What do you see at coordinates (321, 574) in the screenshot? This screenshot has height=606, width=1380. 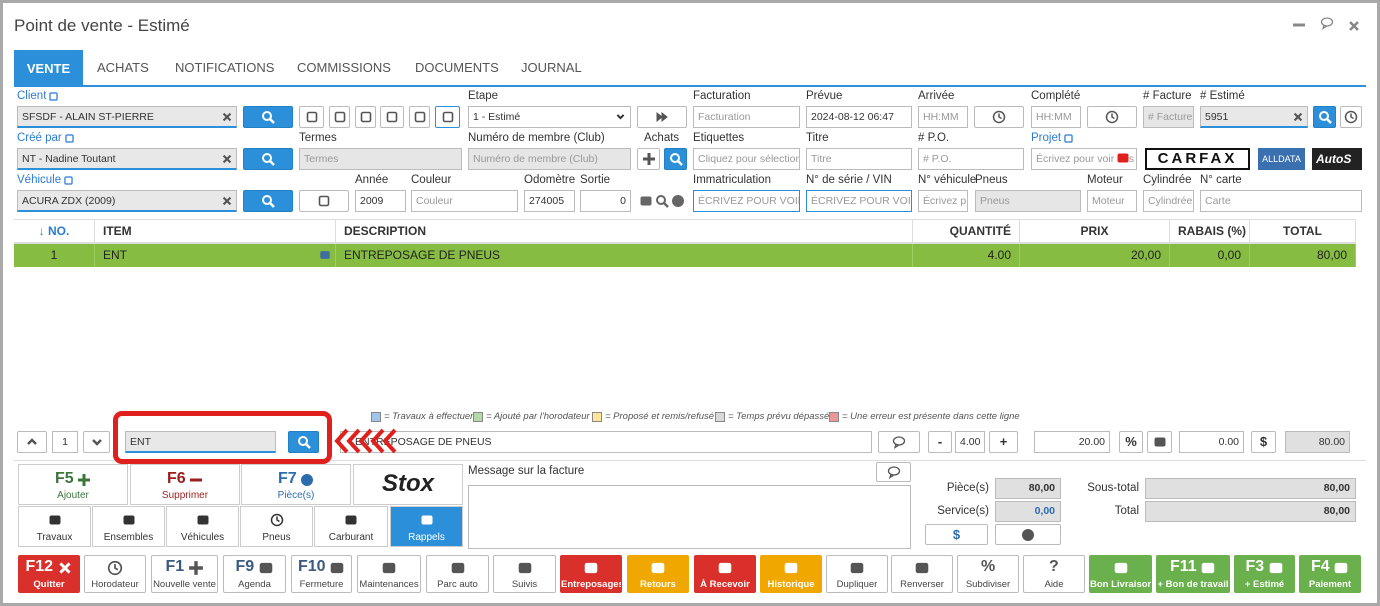 I see `toolbar-button: F10 Fermeture` at bounding box center [321, 574].